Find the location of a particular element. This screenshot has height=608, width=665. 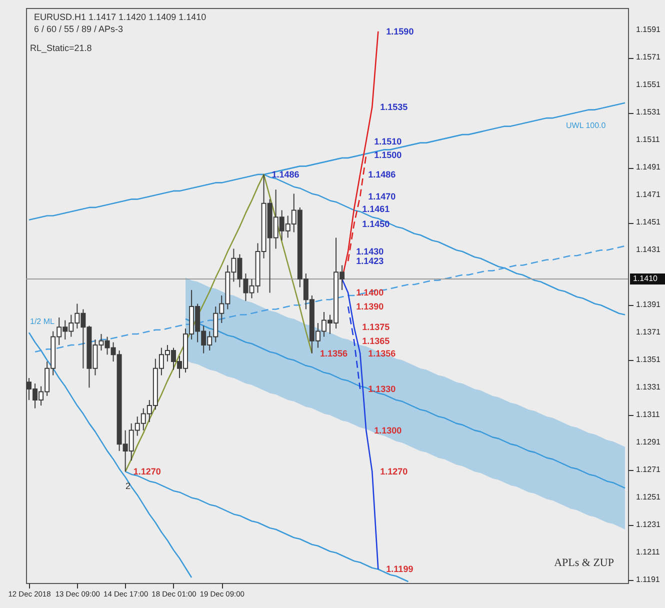

y-tick-label: 1.1351 is located at coordinates (649, 359).